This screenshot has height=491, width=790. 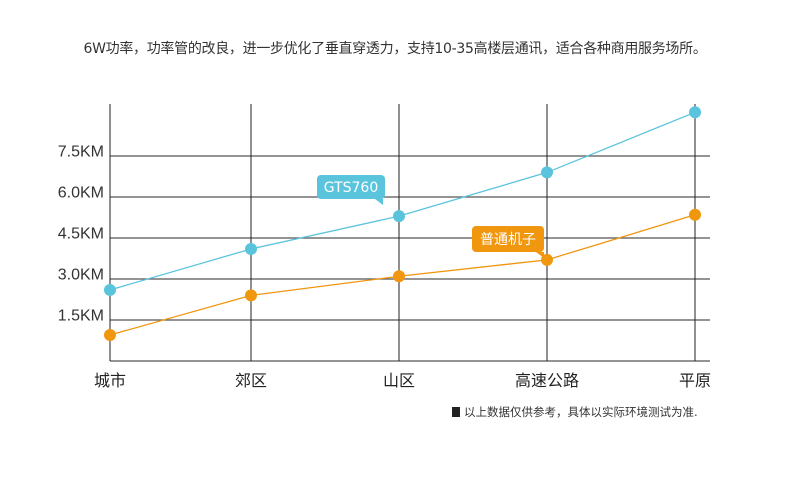 What do you see at coordinates (456, 412) in the screenshot?
I see `square-bullet-icon` at bounding box center [456, 412].